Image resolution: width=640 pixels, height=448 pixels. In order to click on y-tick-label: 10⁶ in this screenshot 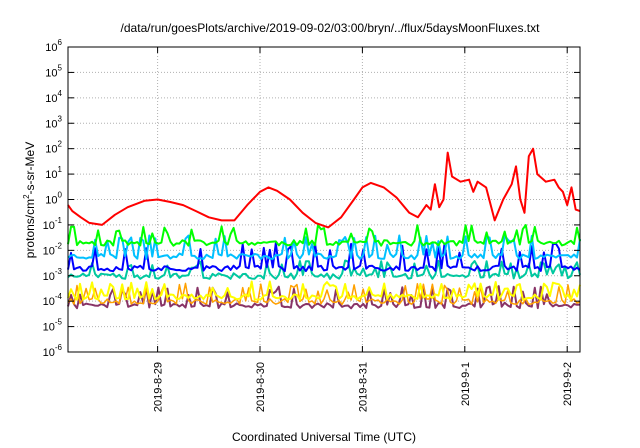, I will do `click(53, 46)`.